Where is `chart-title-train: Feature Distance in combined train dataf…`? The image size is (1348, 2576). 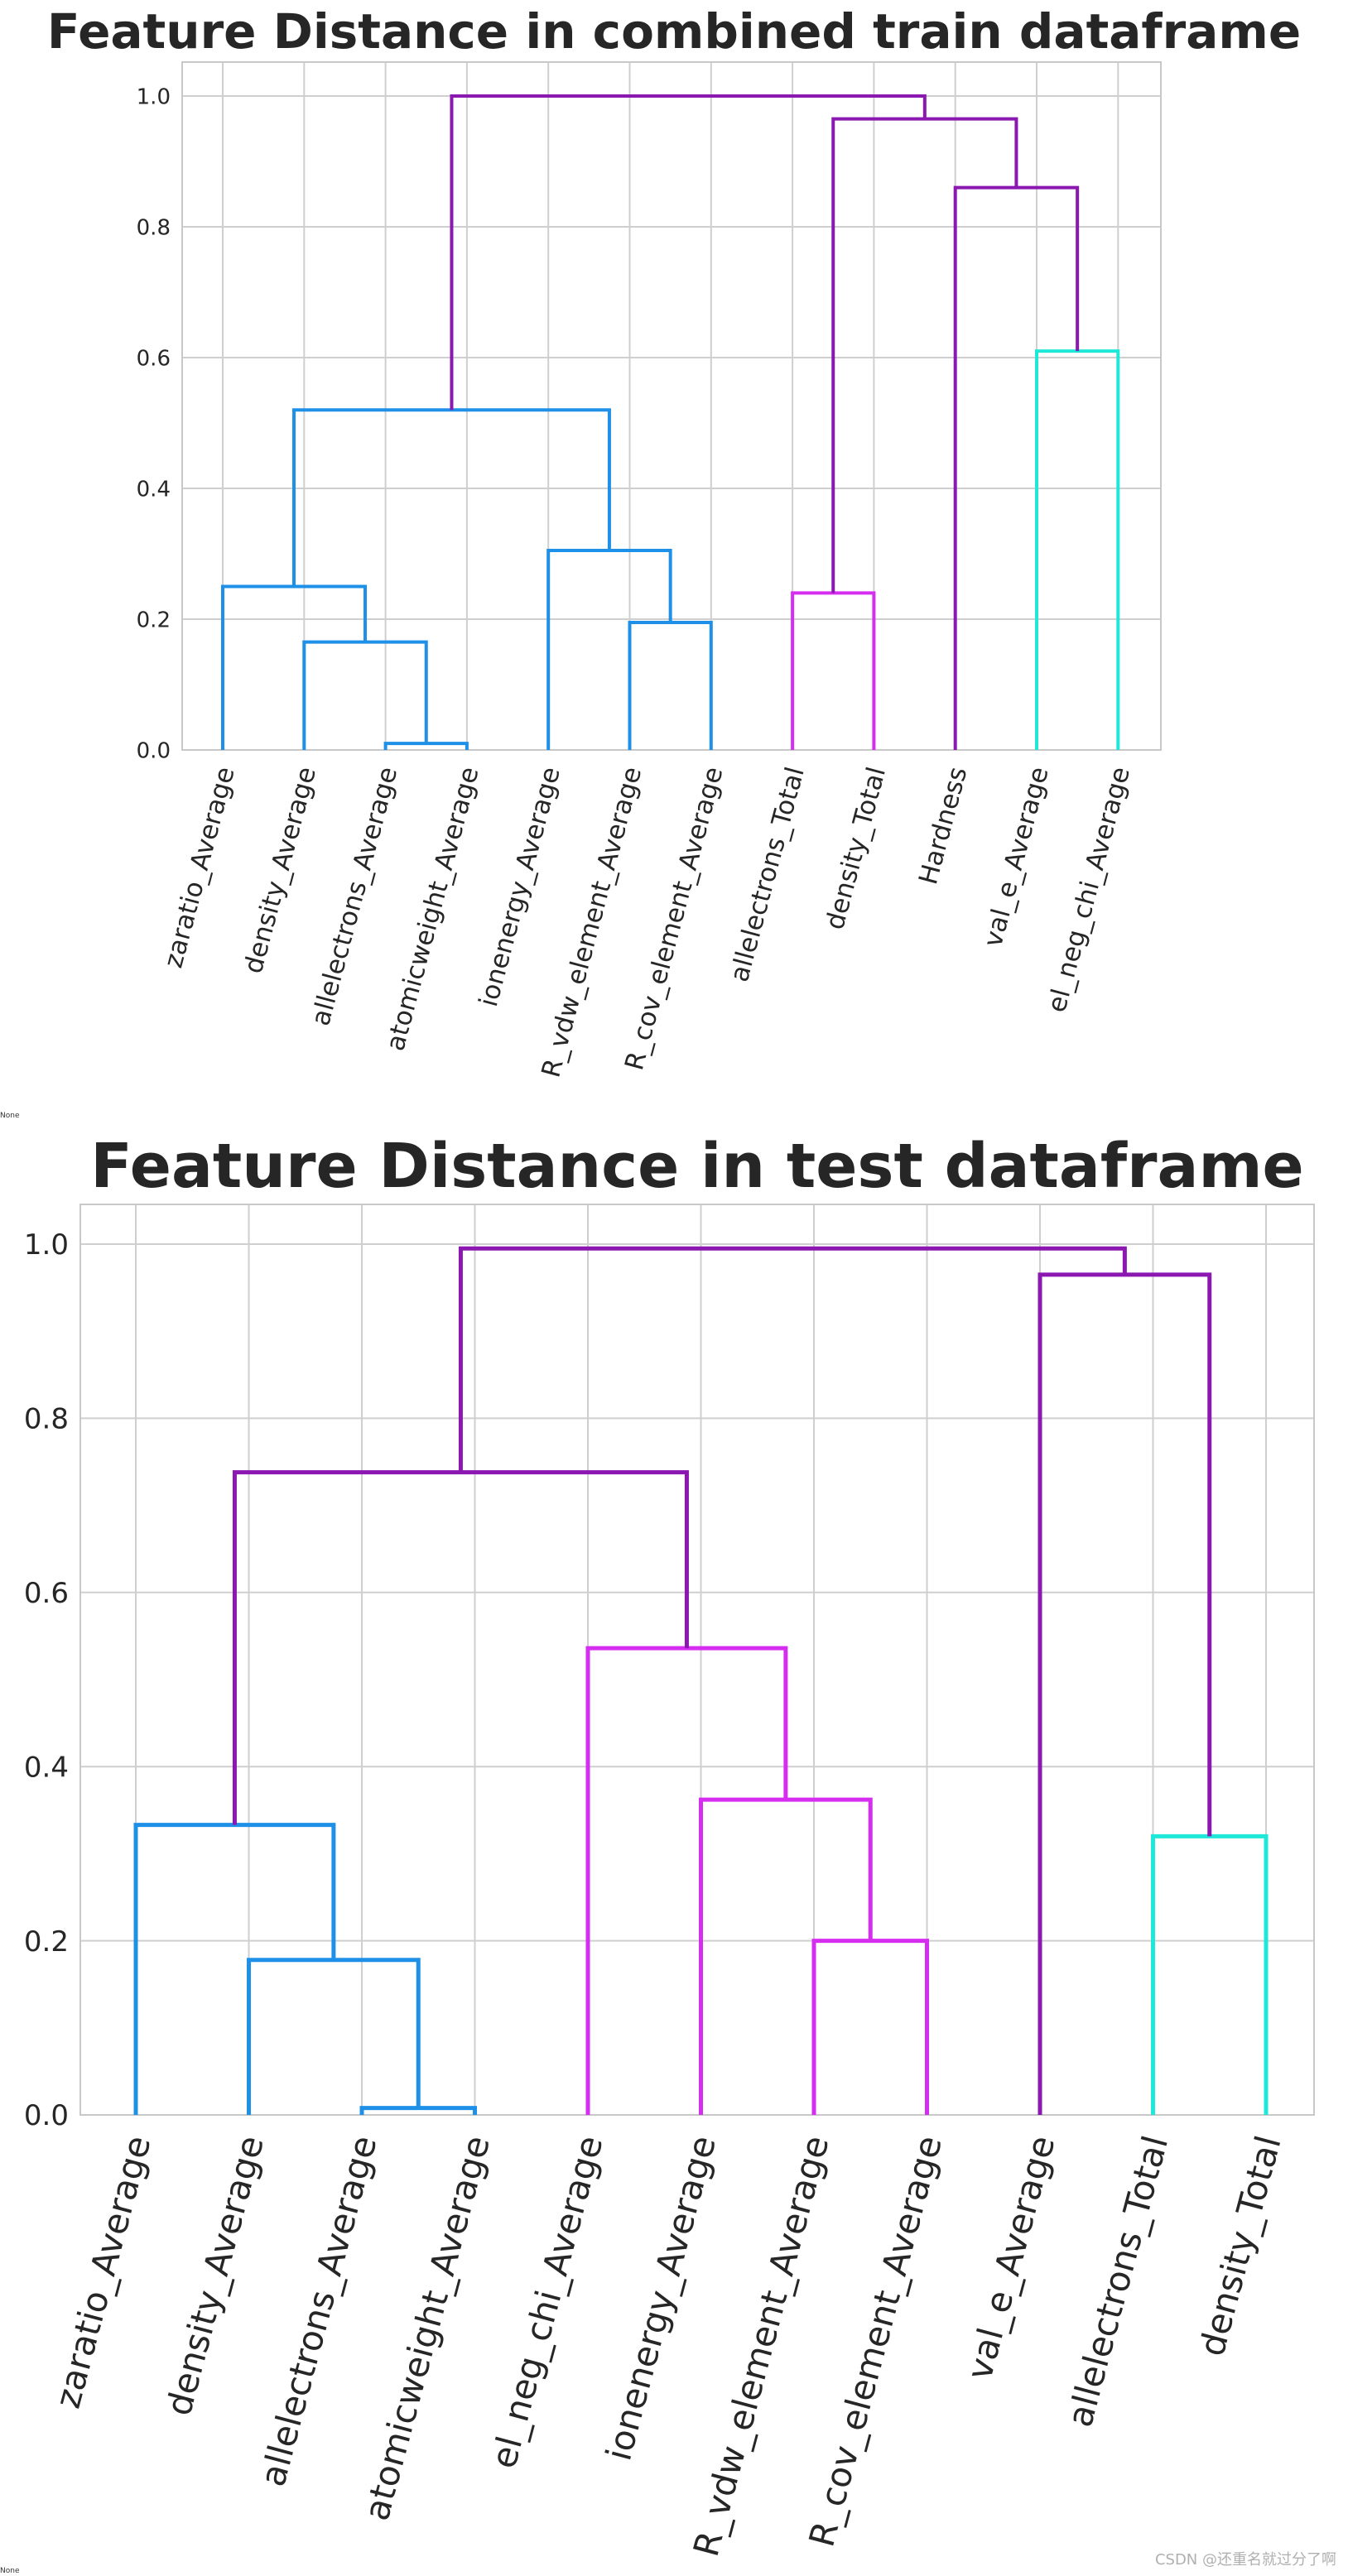
chart-title-train: Feature Distance in combined train dataf… is located at coordinates (674, 31).